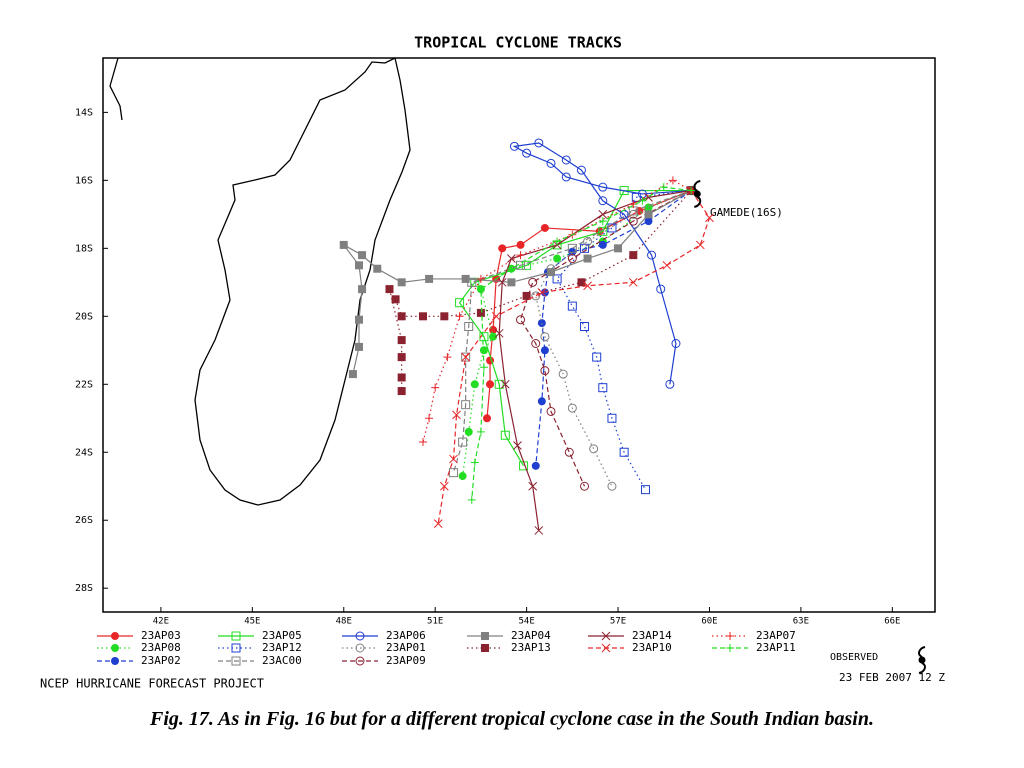 The width and height of the screenshot is (1024, 768). What do you see at coordinates (531, 635) in the screenshot?
I see `legend-label: 23AP04` at bounding box center [531, 635].